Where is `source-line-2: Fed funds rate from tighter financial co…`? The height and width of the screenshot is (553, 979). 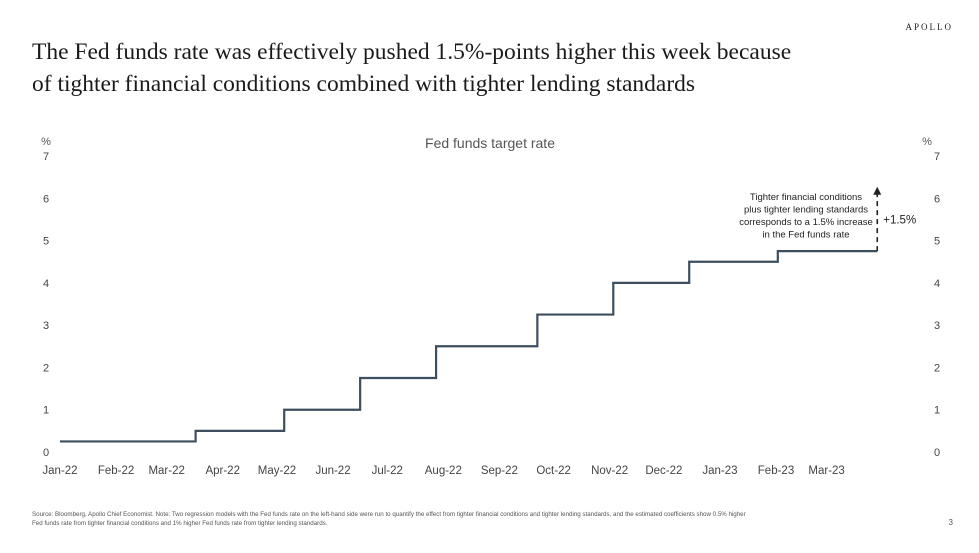
source-line-2: Fed funds rate from tighter financial co… is located at coordinates (180, 523).